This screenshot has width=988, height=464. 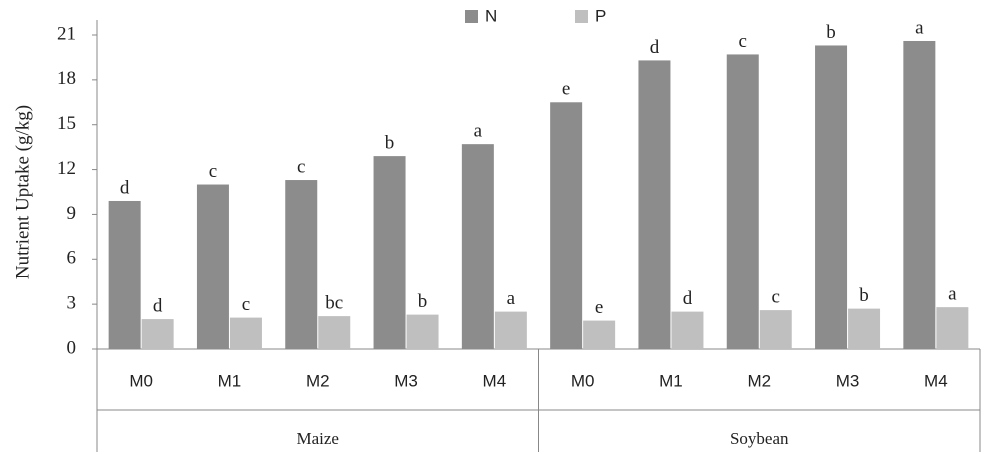 What do you see at coordinates (72, 303) in the screenshot?
I see `y-tick-label: 3` at bounding box center [72, 303].